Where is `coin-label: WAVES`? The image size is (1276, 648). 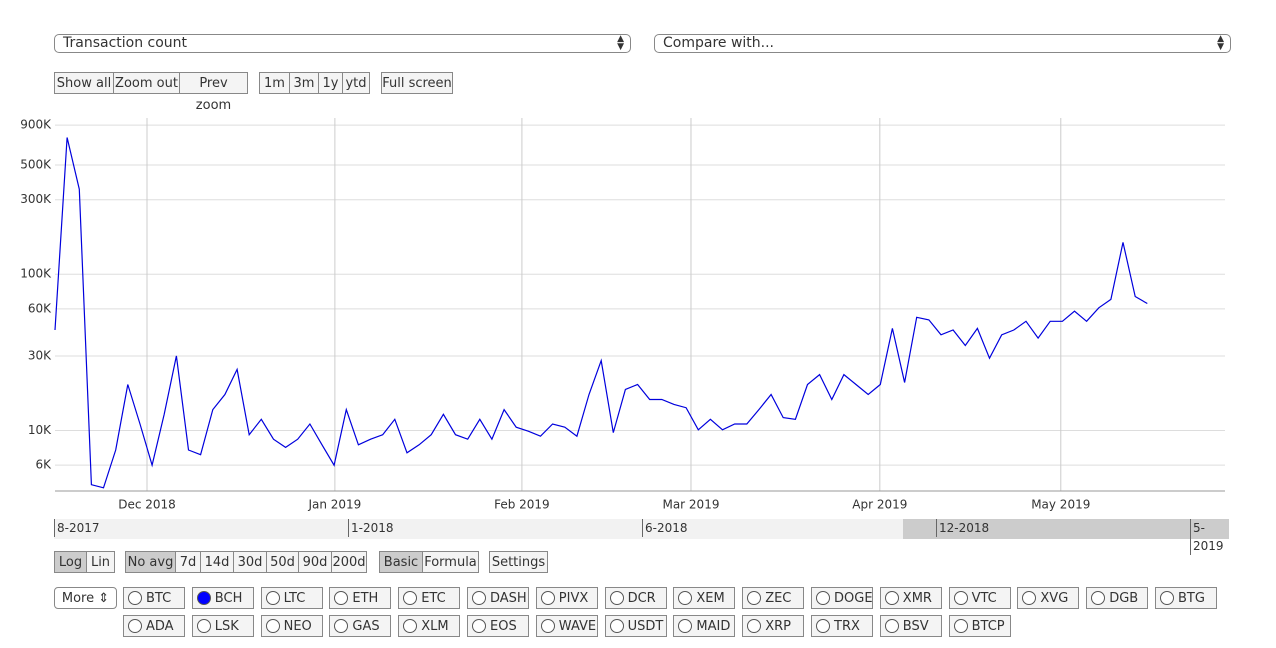 coin-label: WAVES is located at coordinates (577, 626).